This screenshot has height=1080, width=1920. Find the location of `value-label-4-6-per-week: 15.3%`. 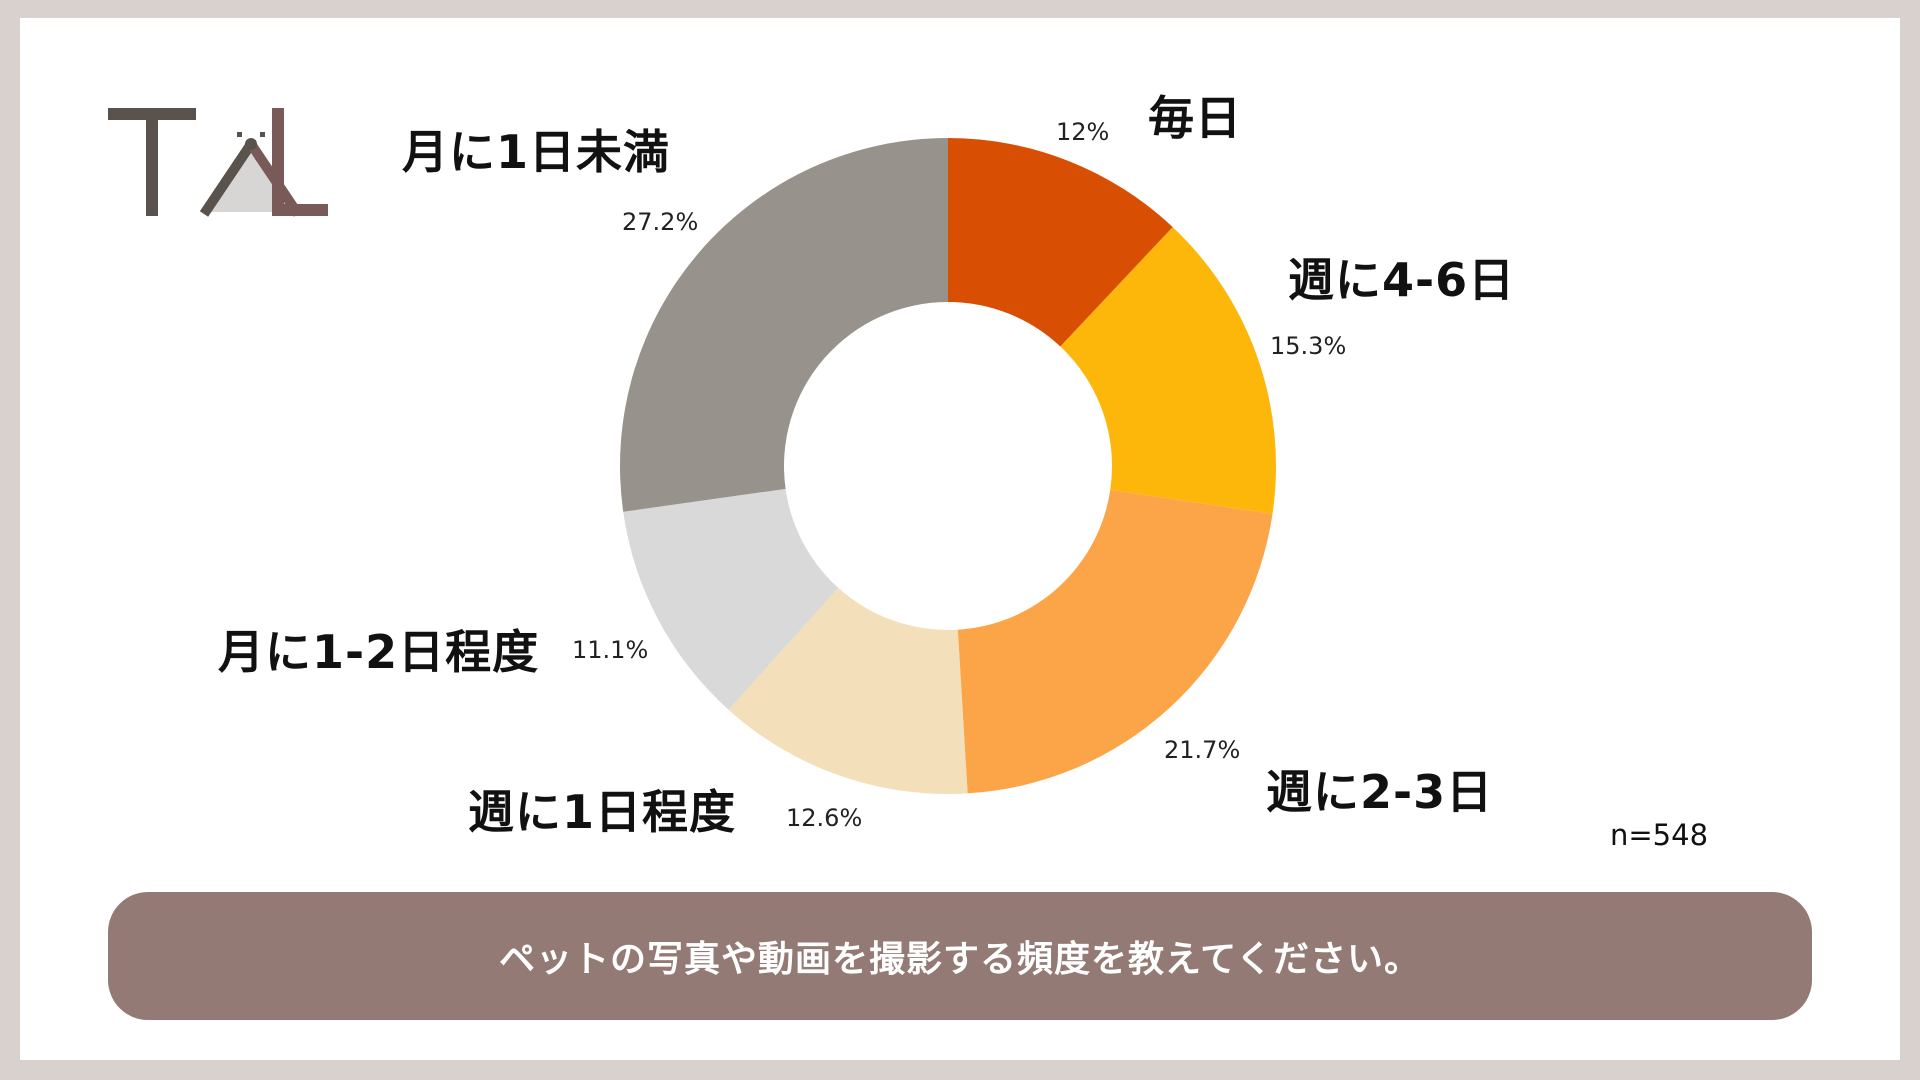

value-label-4-6-per-week: 15.3% is located at coordinates (1308, 346).